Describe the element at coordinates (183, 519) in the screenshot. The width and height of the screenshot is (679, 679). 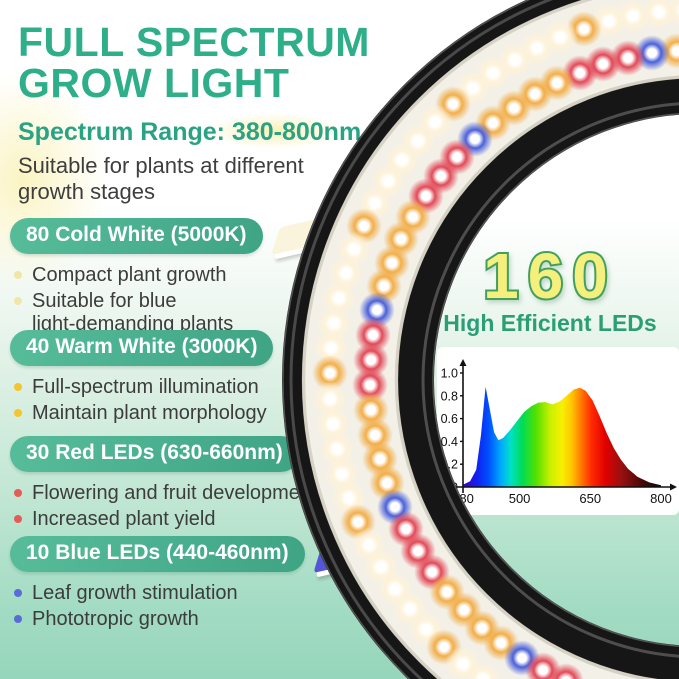
I see `bullet-item: Increased plant yield` at that location.